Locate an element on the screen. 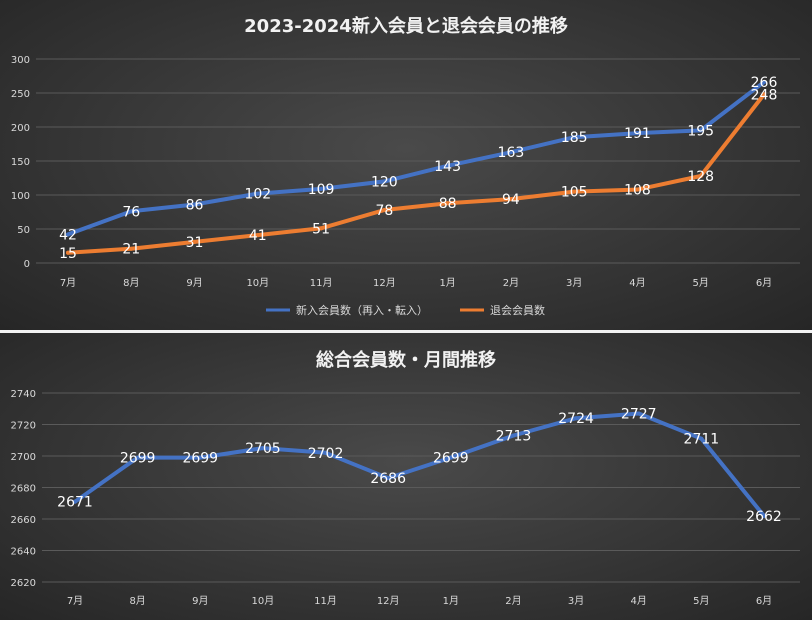 This screenshot has height=620, width=812. data-label: 78 is located at coordinates (384, 211).